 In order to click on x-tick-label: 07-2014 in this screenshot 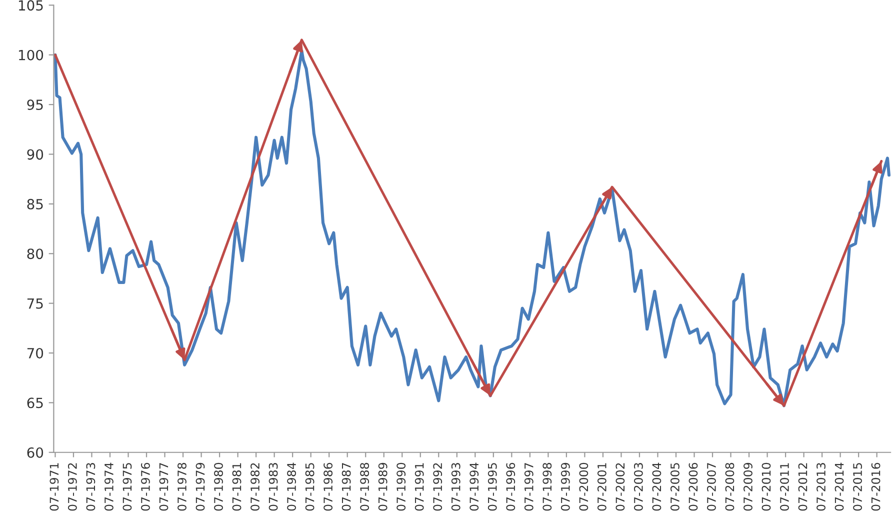, I will do `click(839, 486)`.